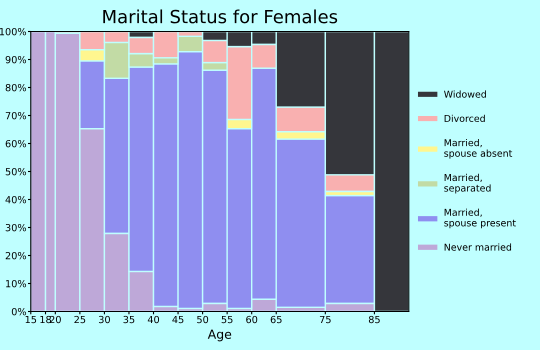 Image resolution: width=540 pixels, height=350 pixels. Describe the element at coordinates (252, 320) in the screenshot. I see `x-tick-label: 60` at that location.